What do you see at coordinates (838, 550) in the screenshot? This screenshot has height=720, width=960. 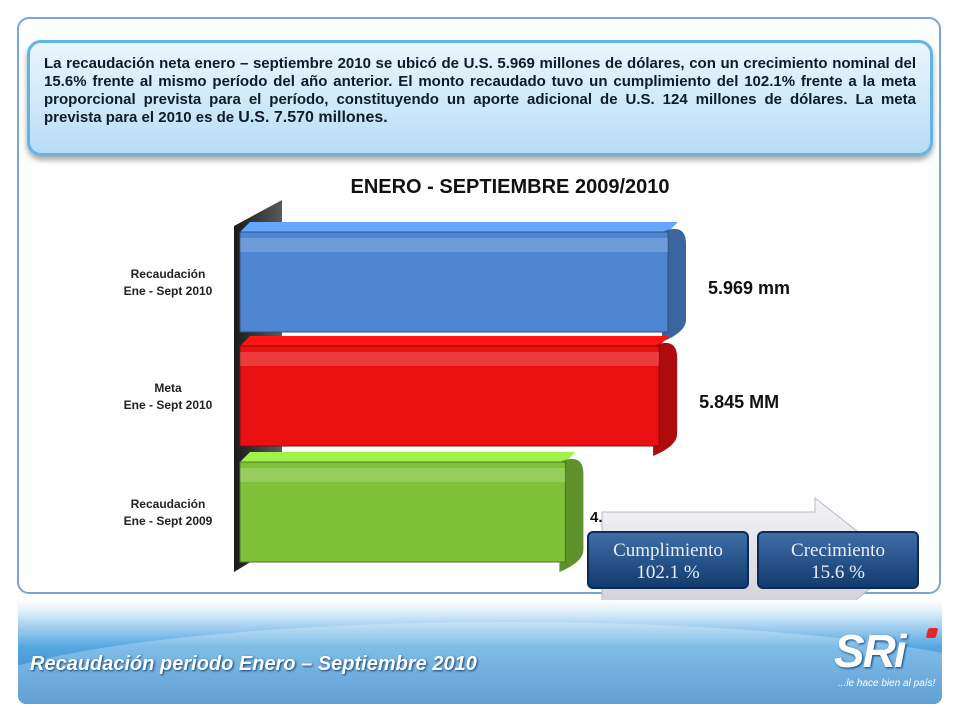 I see `crecimiento-label: Crecimiento` at bounding box center [838, 550].